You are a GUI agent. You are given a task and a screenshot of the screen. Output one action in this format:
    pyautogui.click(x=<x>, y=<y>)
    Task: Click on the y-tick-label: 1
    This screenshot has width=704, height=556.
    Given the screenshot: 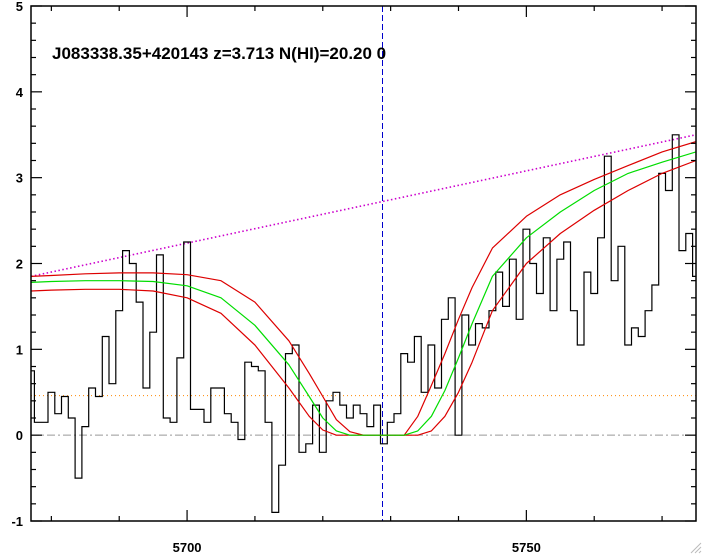 What is the action you would take?
    pyautogui.click(x=19, y=349)
    